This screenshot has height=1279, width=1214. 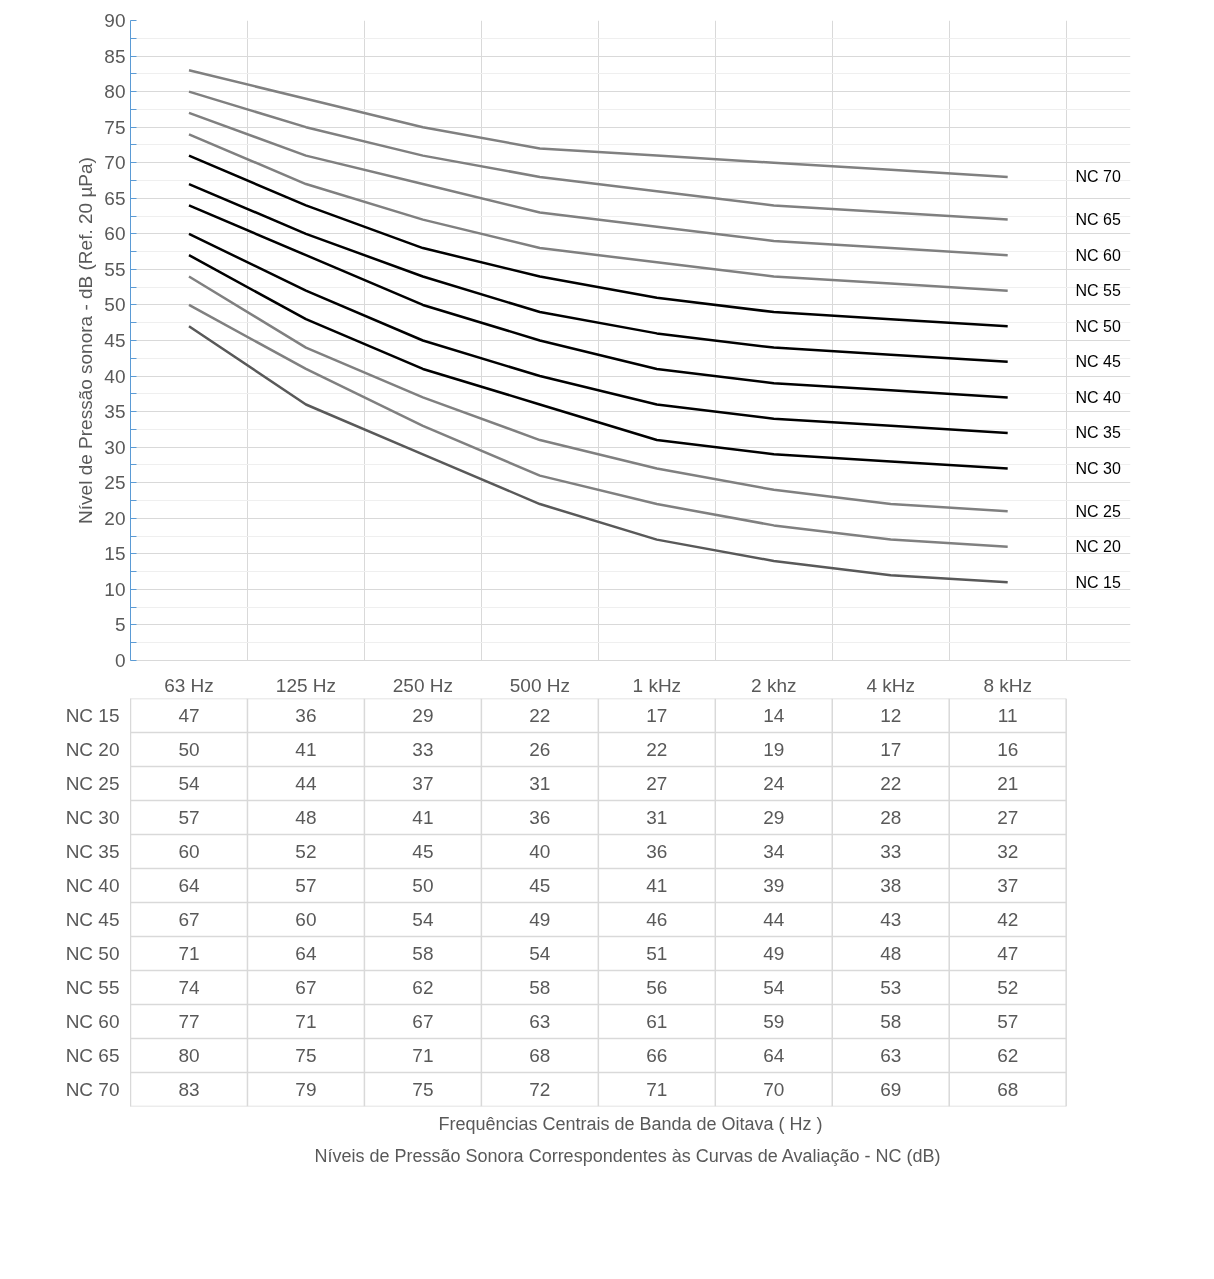 What do you see at coordinates (657, 919) in the screenshot?
I see `data-label: 46` at bounding box center [657, 919].